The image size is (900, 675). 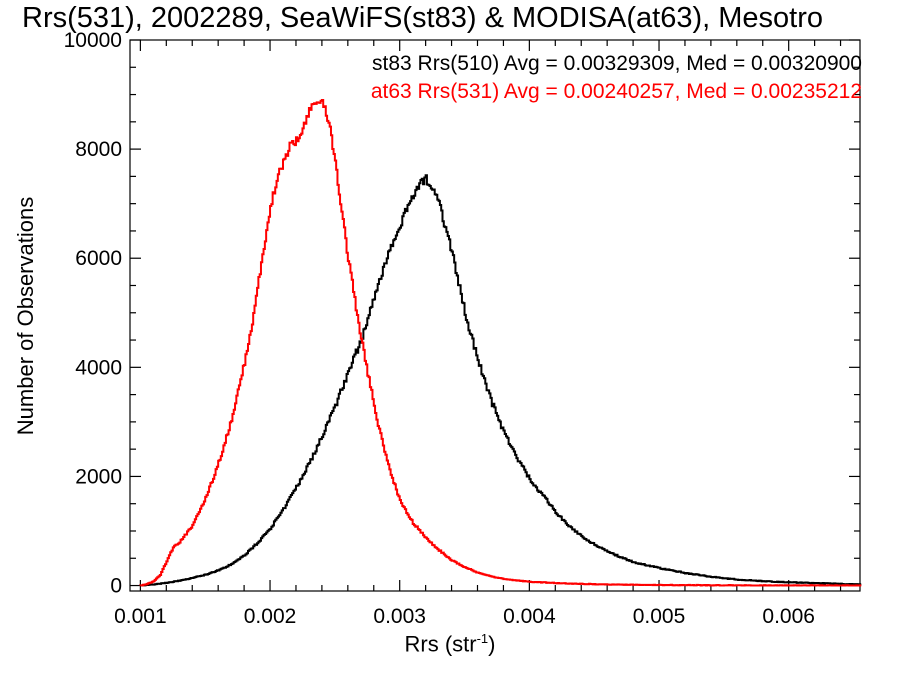 I want to click on x-tick-label: 0.004, so click(x=529, y=616).